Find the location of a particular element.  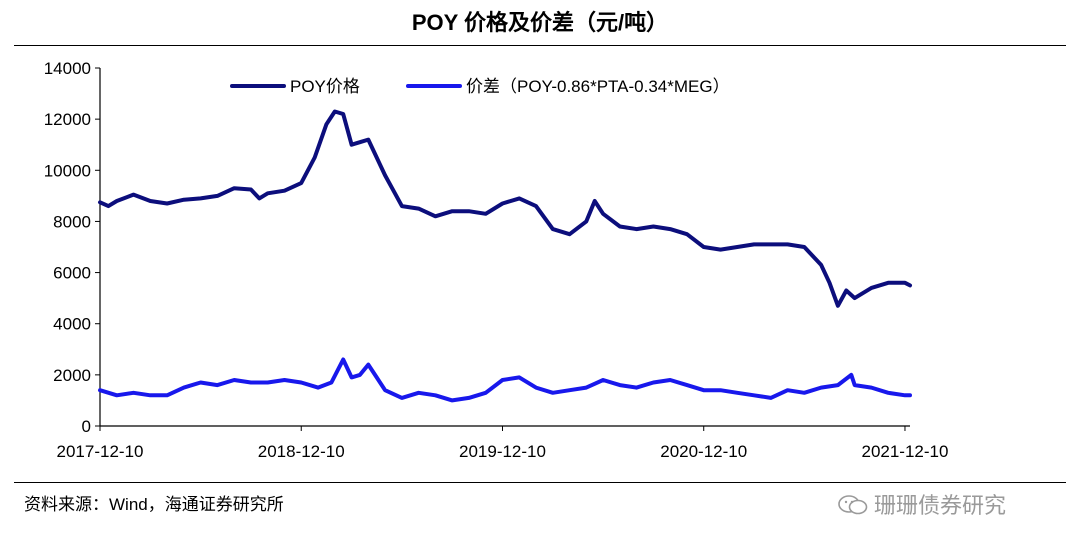

y-tick-label: 8000 is located at coordinates (72, 221).